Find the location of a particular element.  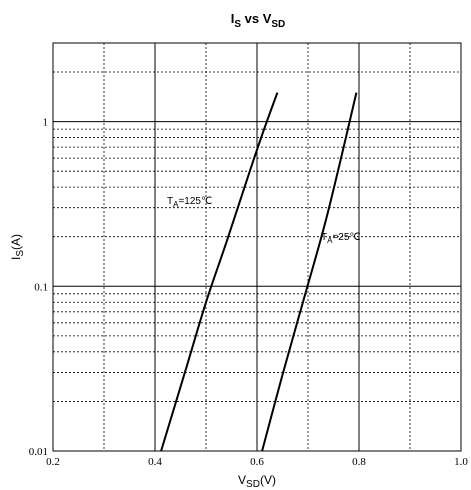

y-tick-label: 0.01 is located at coordinates (38, 452).